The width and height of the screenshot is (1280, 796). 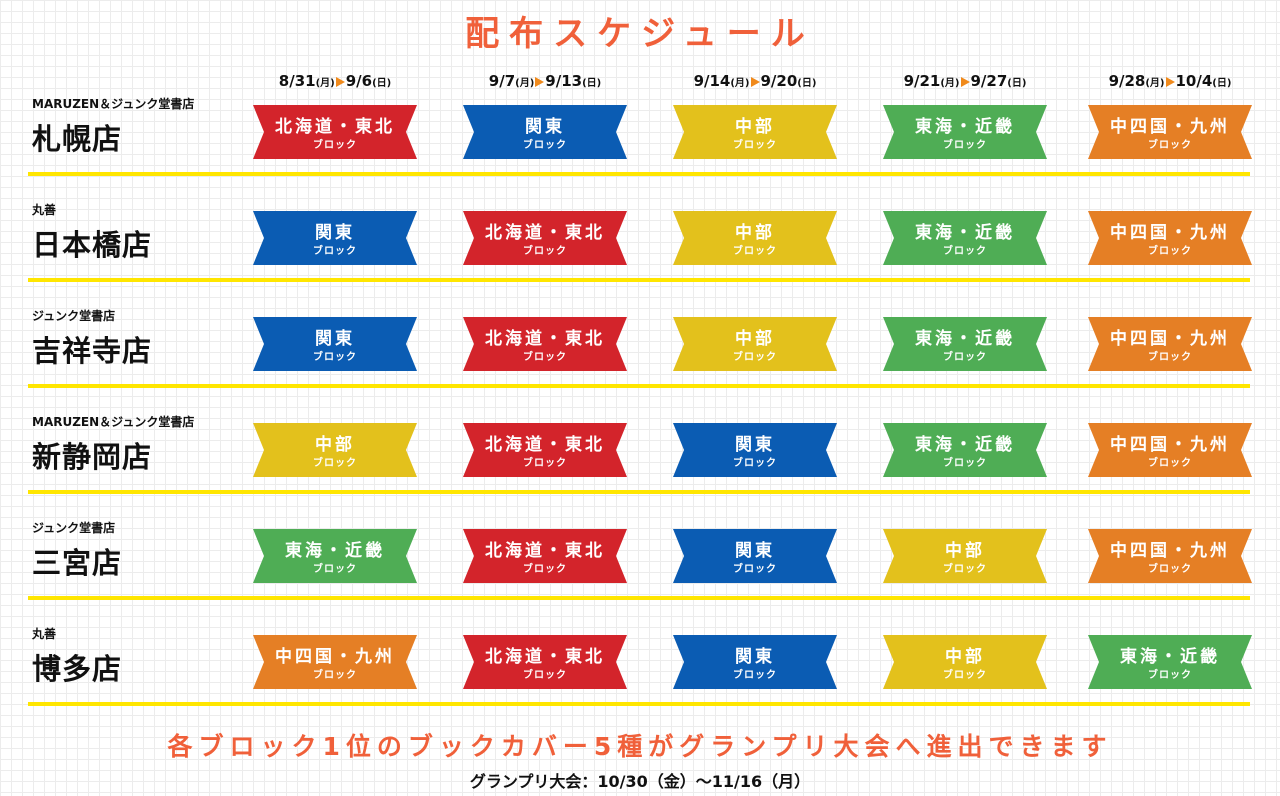 What do you see at coordinates (989, 81) in the screenshot?
I see `date-to: 9/27` at bounding box center [989, 81].